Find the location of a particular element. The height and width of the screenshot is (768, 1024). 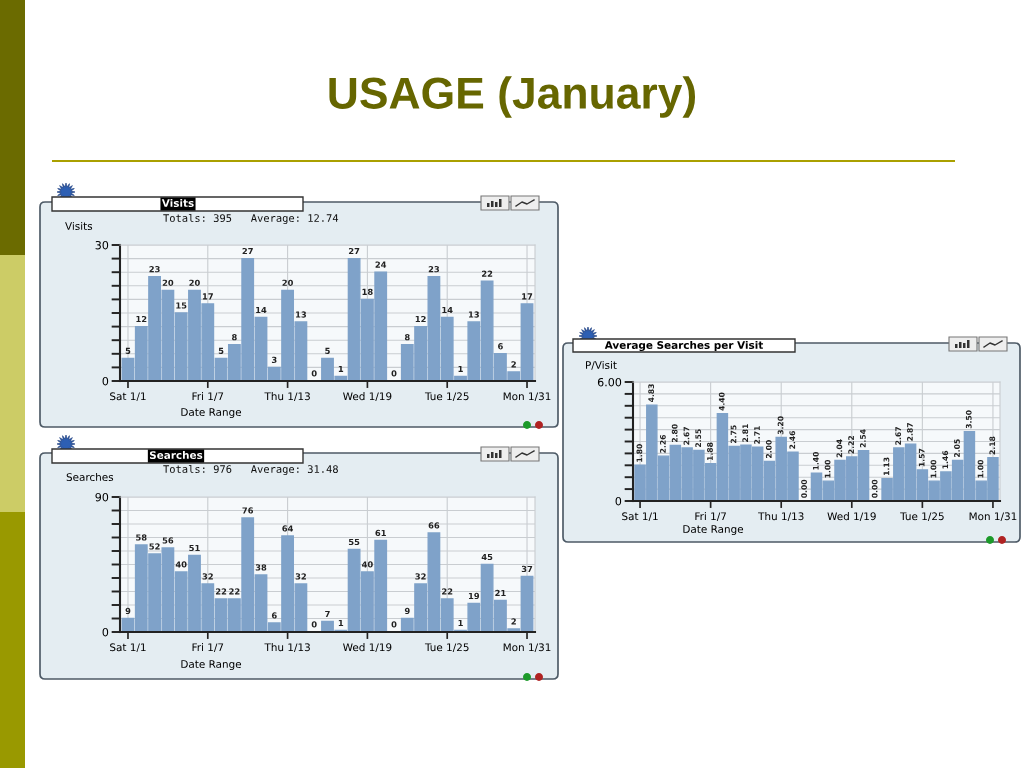

y-axis-title: Visits is located at coordinates (79, 226).